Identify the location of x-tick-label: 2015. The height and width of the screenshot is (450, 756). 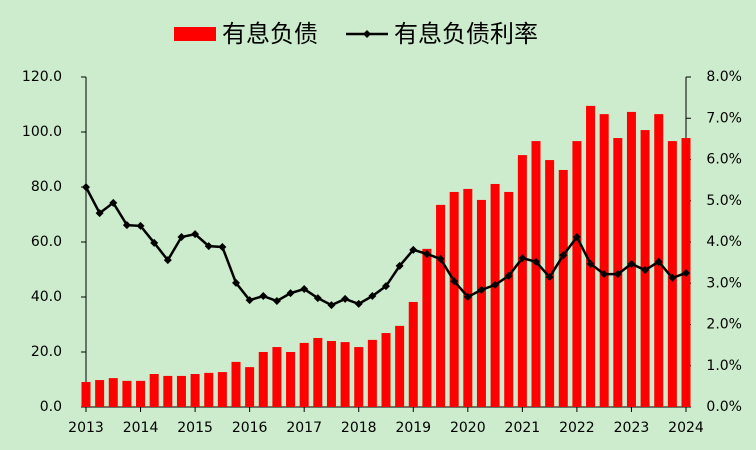
(195, 428).